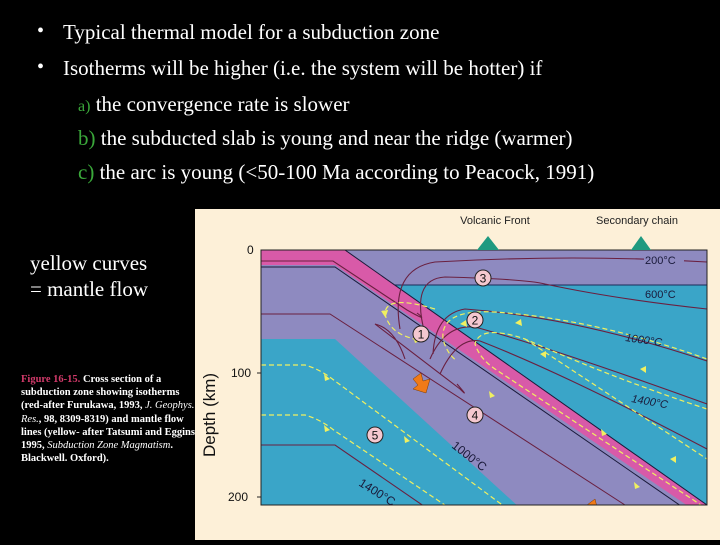 The width and height of the screenshot is (720, 545). Describe the element at coordinates (495, 221) in the screenshot. I see `volcanic-front-label: Volcanic Front` at that location.